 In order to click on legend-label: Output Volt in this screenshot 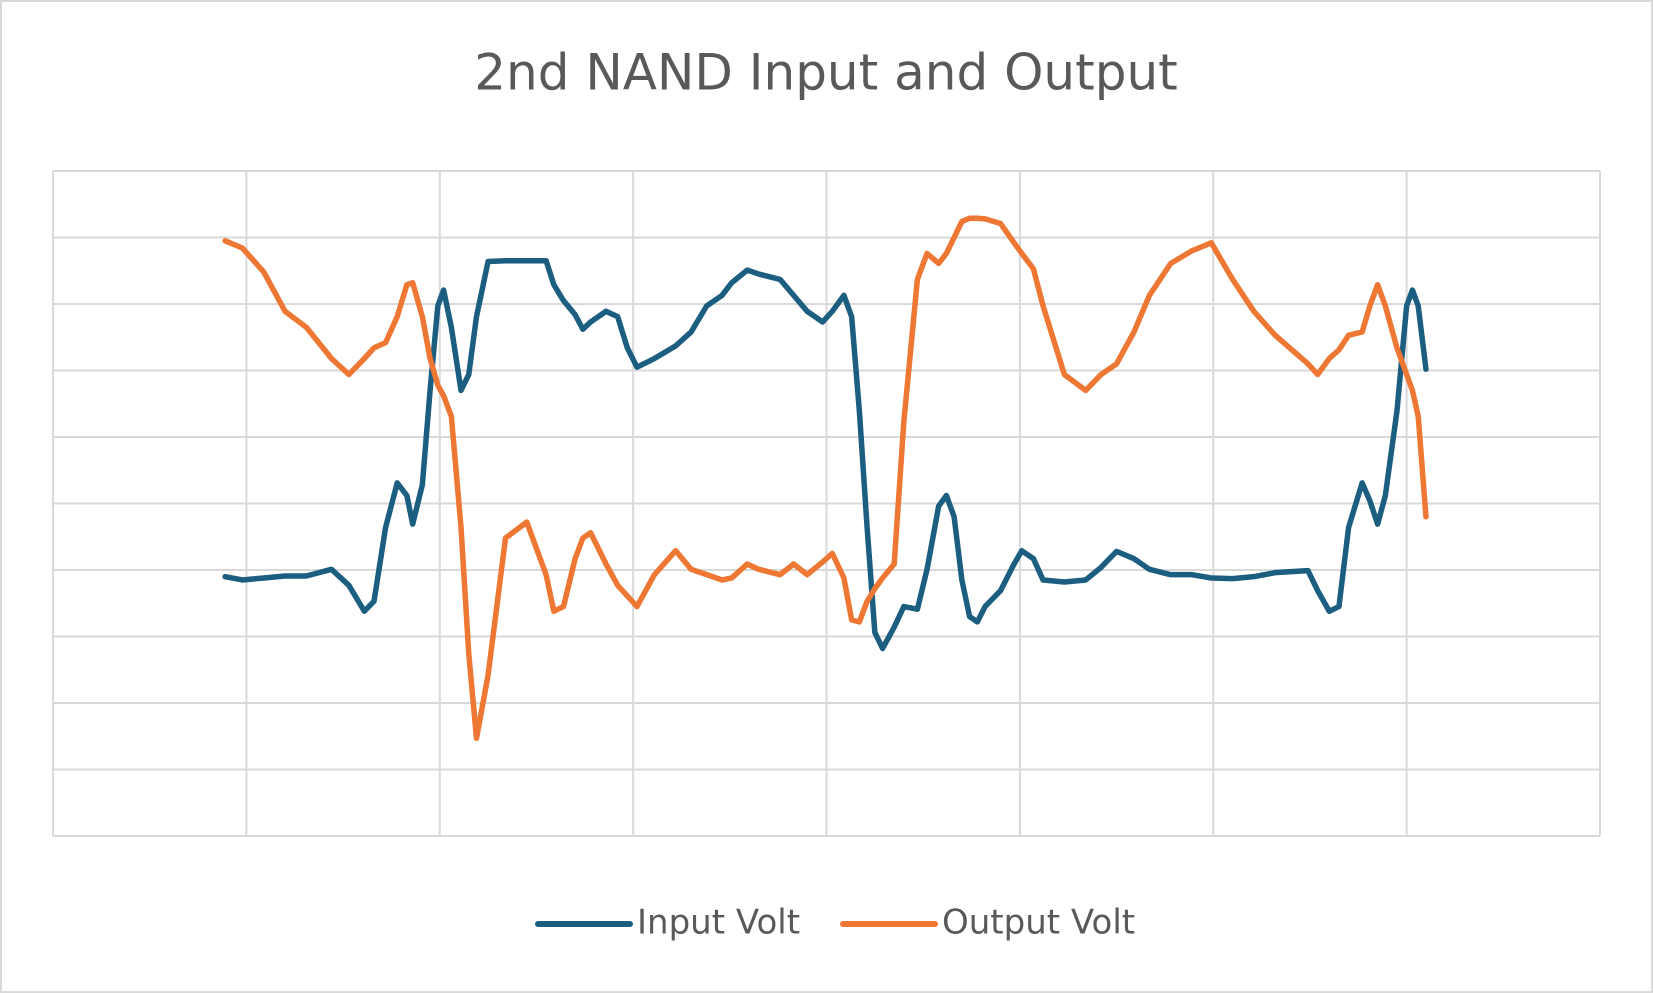, I will do `click(1038, 923)`.